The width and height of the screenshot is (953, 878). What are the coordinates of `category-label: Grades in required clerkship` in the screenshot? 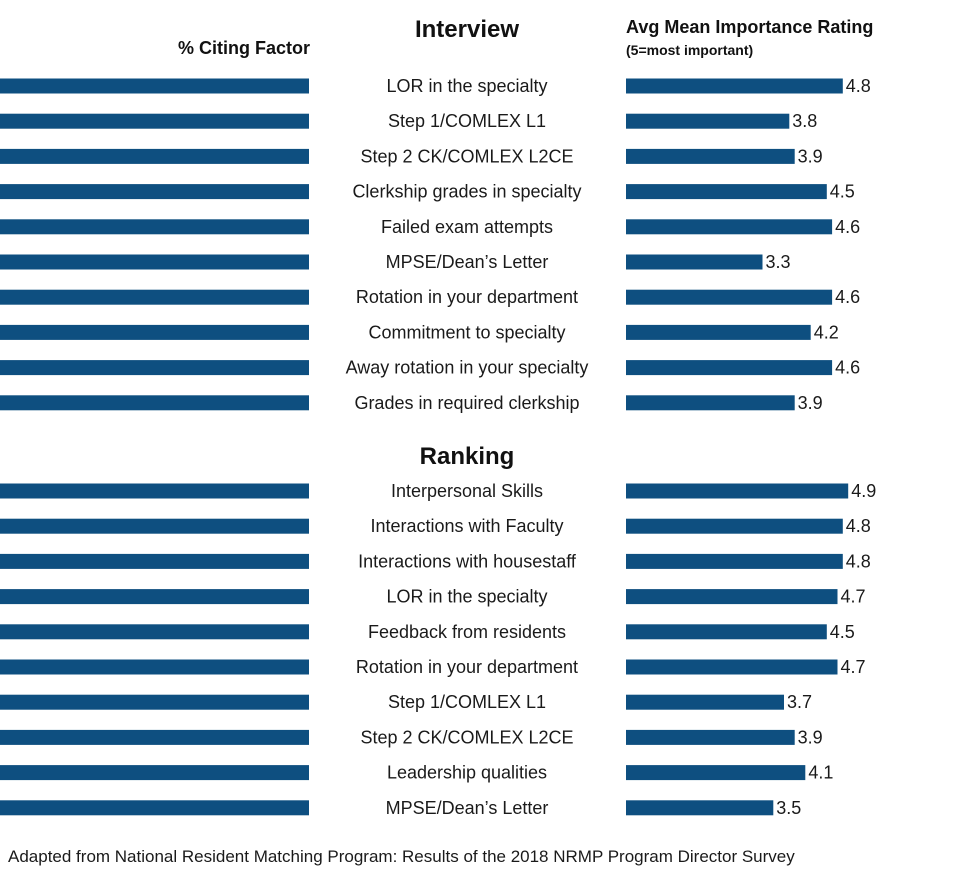 It's located at (466, 403).